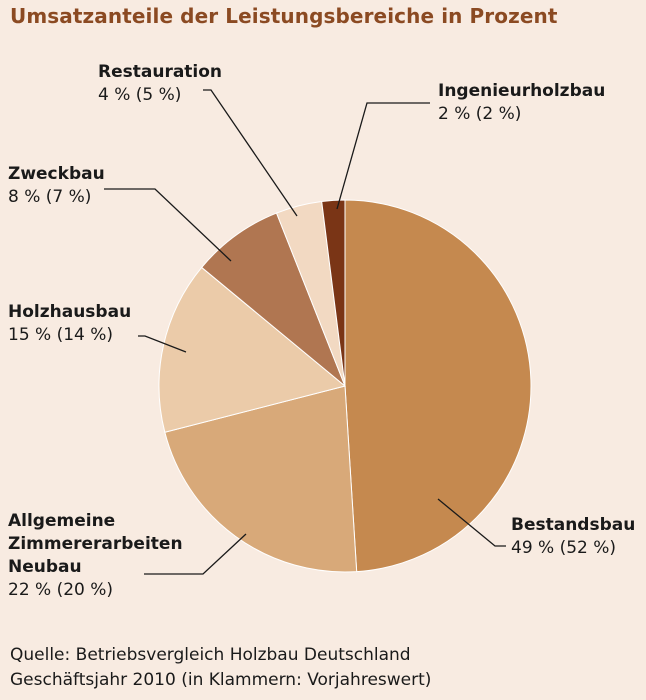 The height and width of the screenshot is (700, 646). Describe the element at coordinates (50, 197) in the screenshot. I see `label-zweckbau-value: 8 % (7 %)` at that location.